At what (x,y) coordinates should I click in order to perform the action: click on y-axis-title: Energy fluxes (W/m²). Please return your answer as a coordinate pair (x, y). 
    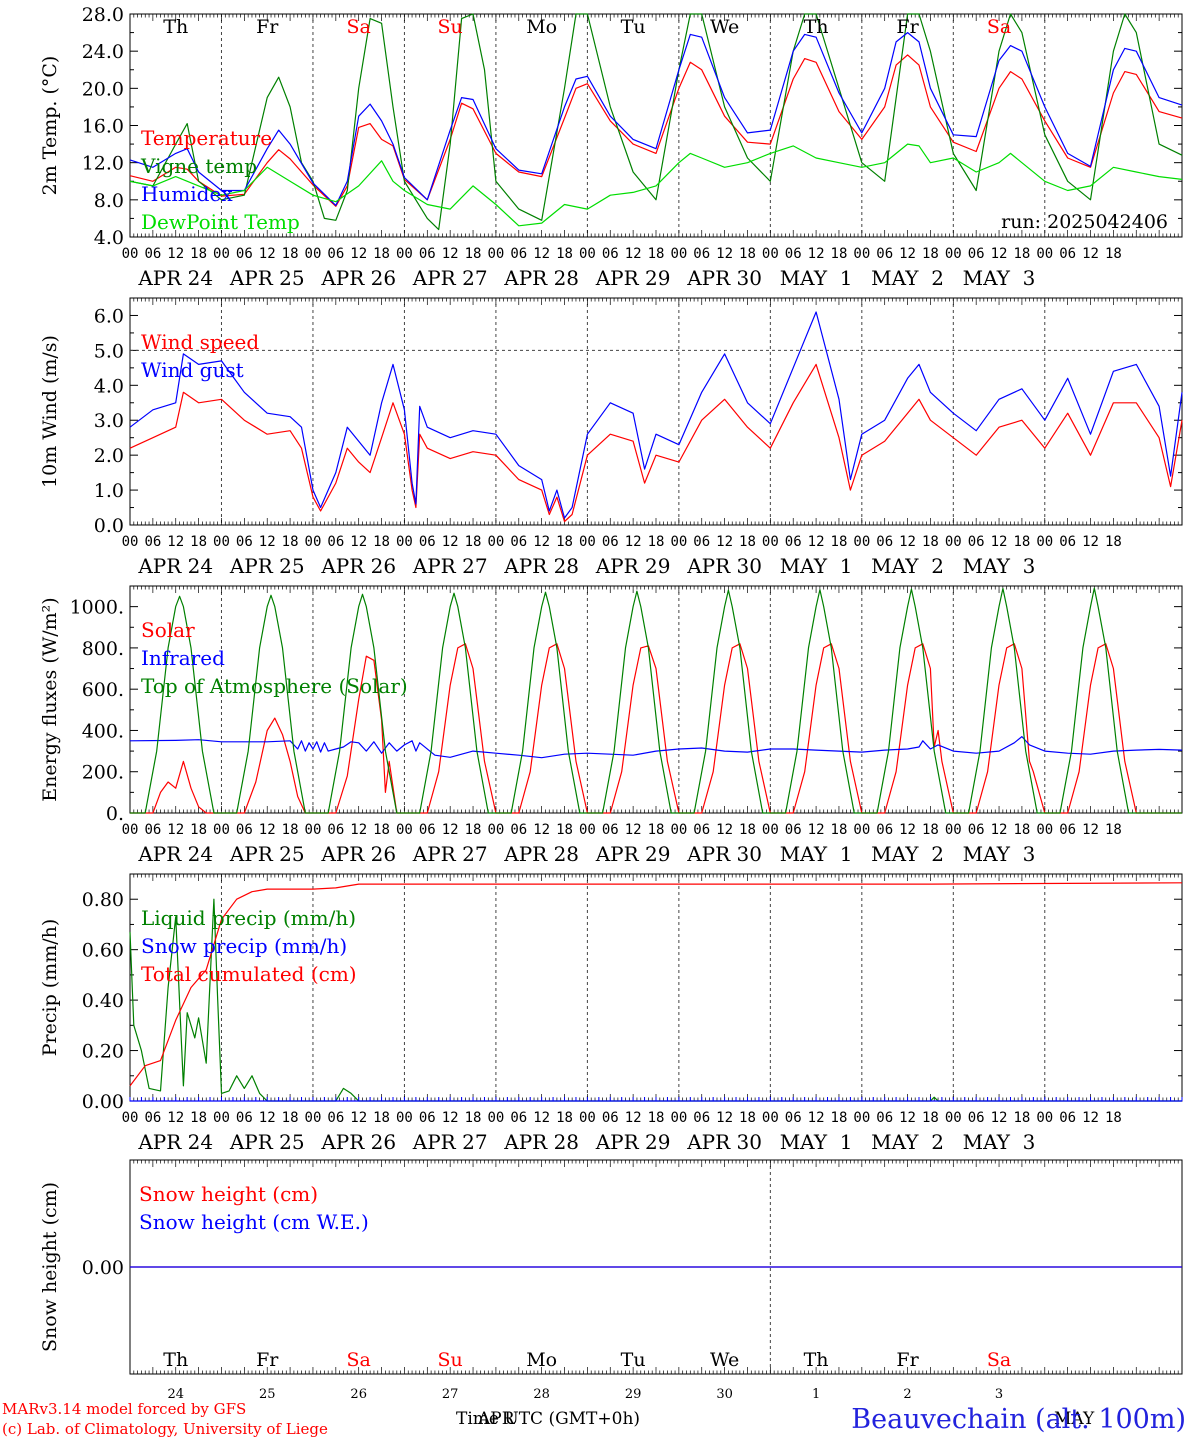
    Looking at the image, I should click on (50, 699).